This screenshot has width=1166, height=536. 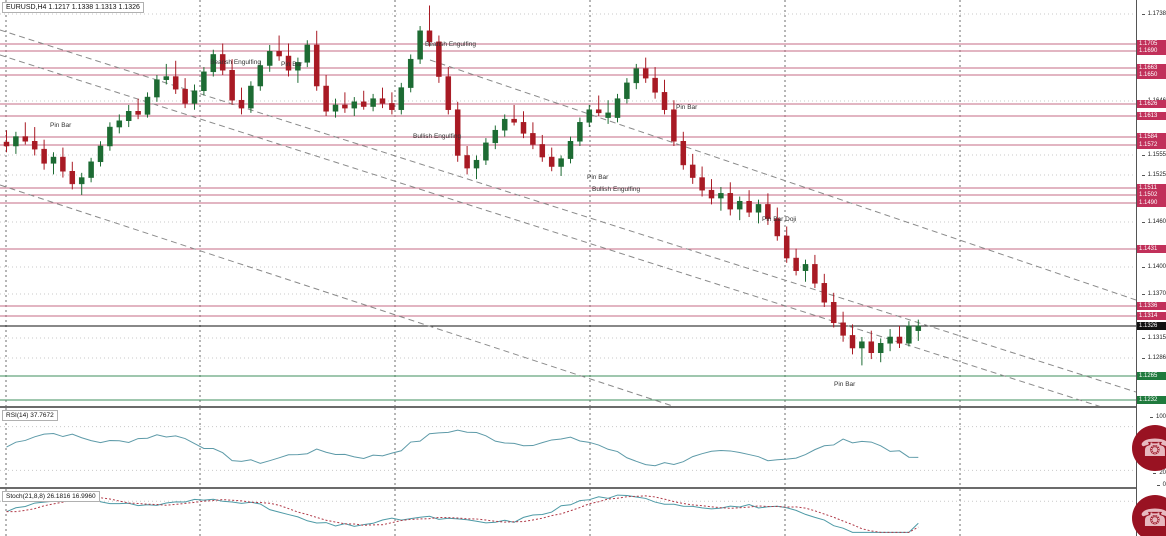 I want to click on price-level-tag: 1.1502, so click(x=1151, y=195).